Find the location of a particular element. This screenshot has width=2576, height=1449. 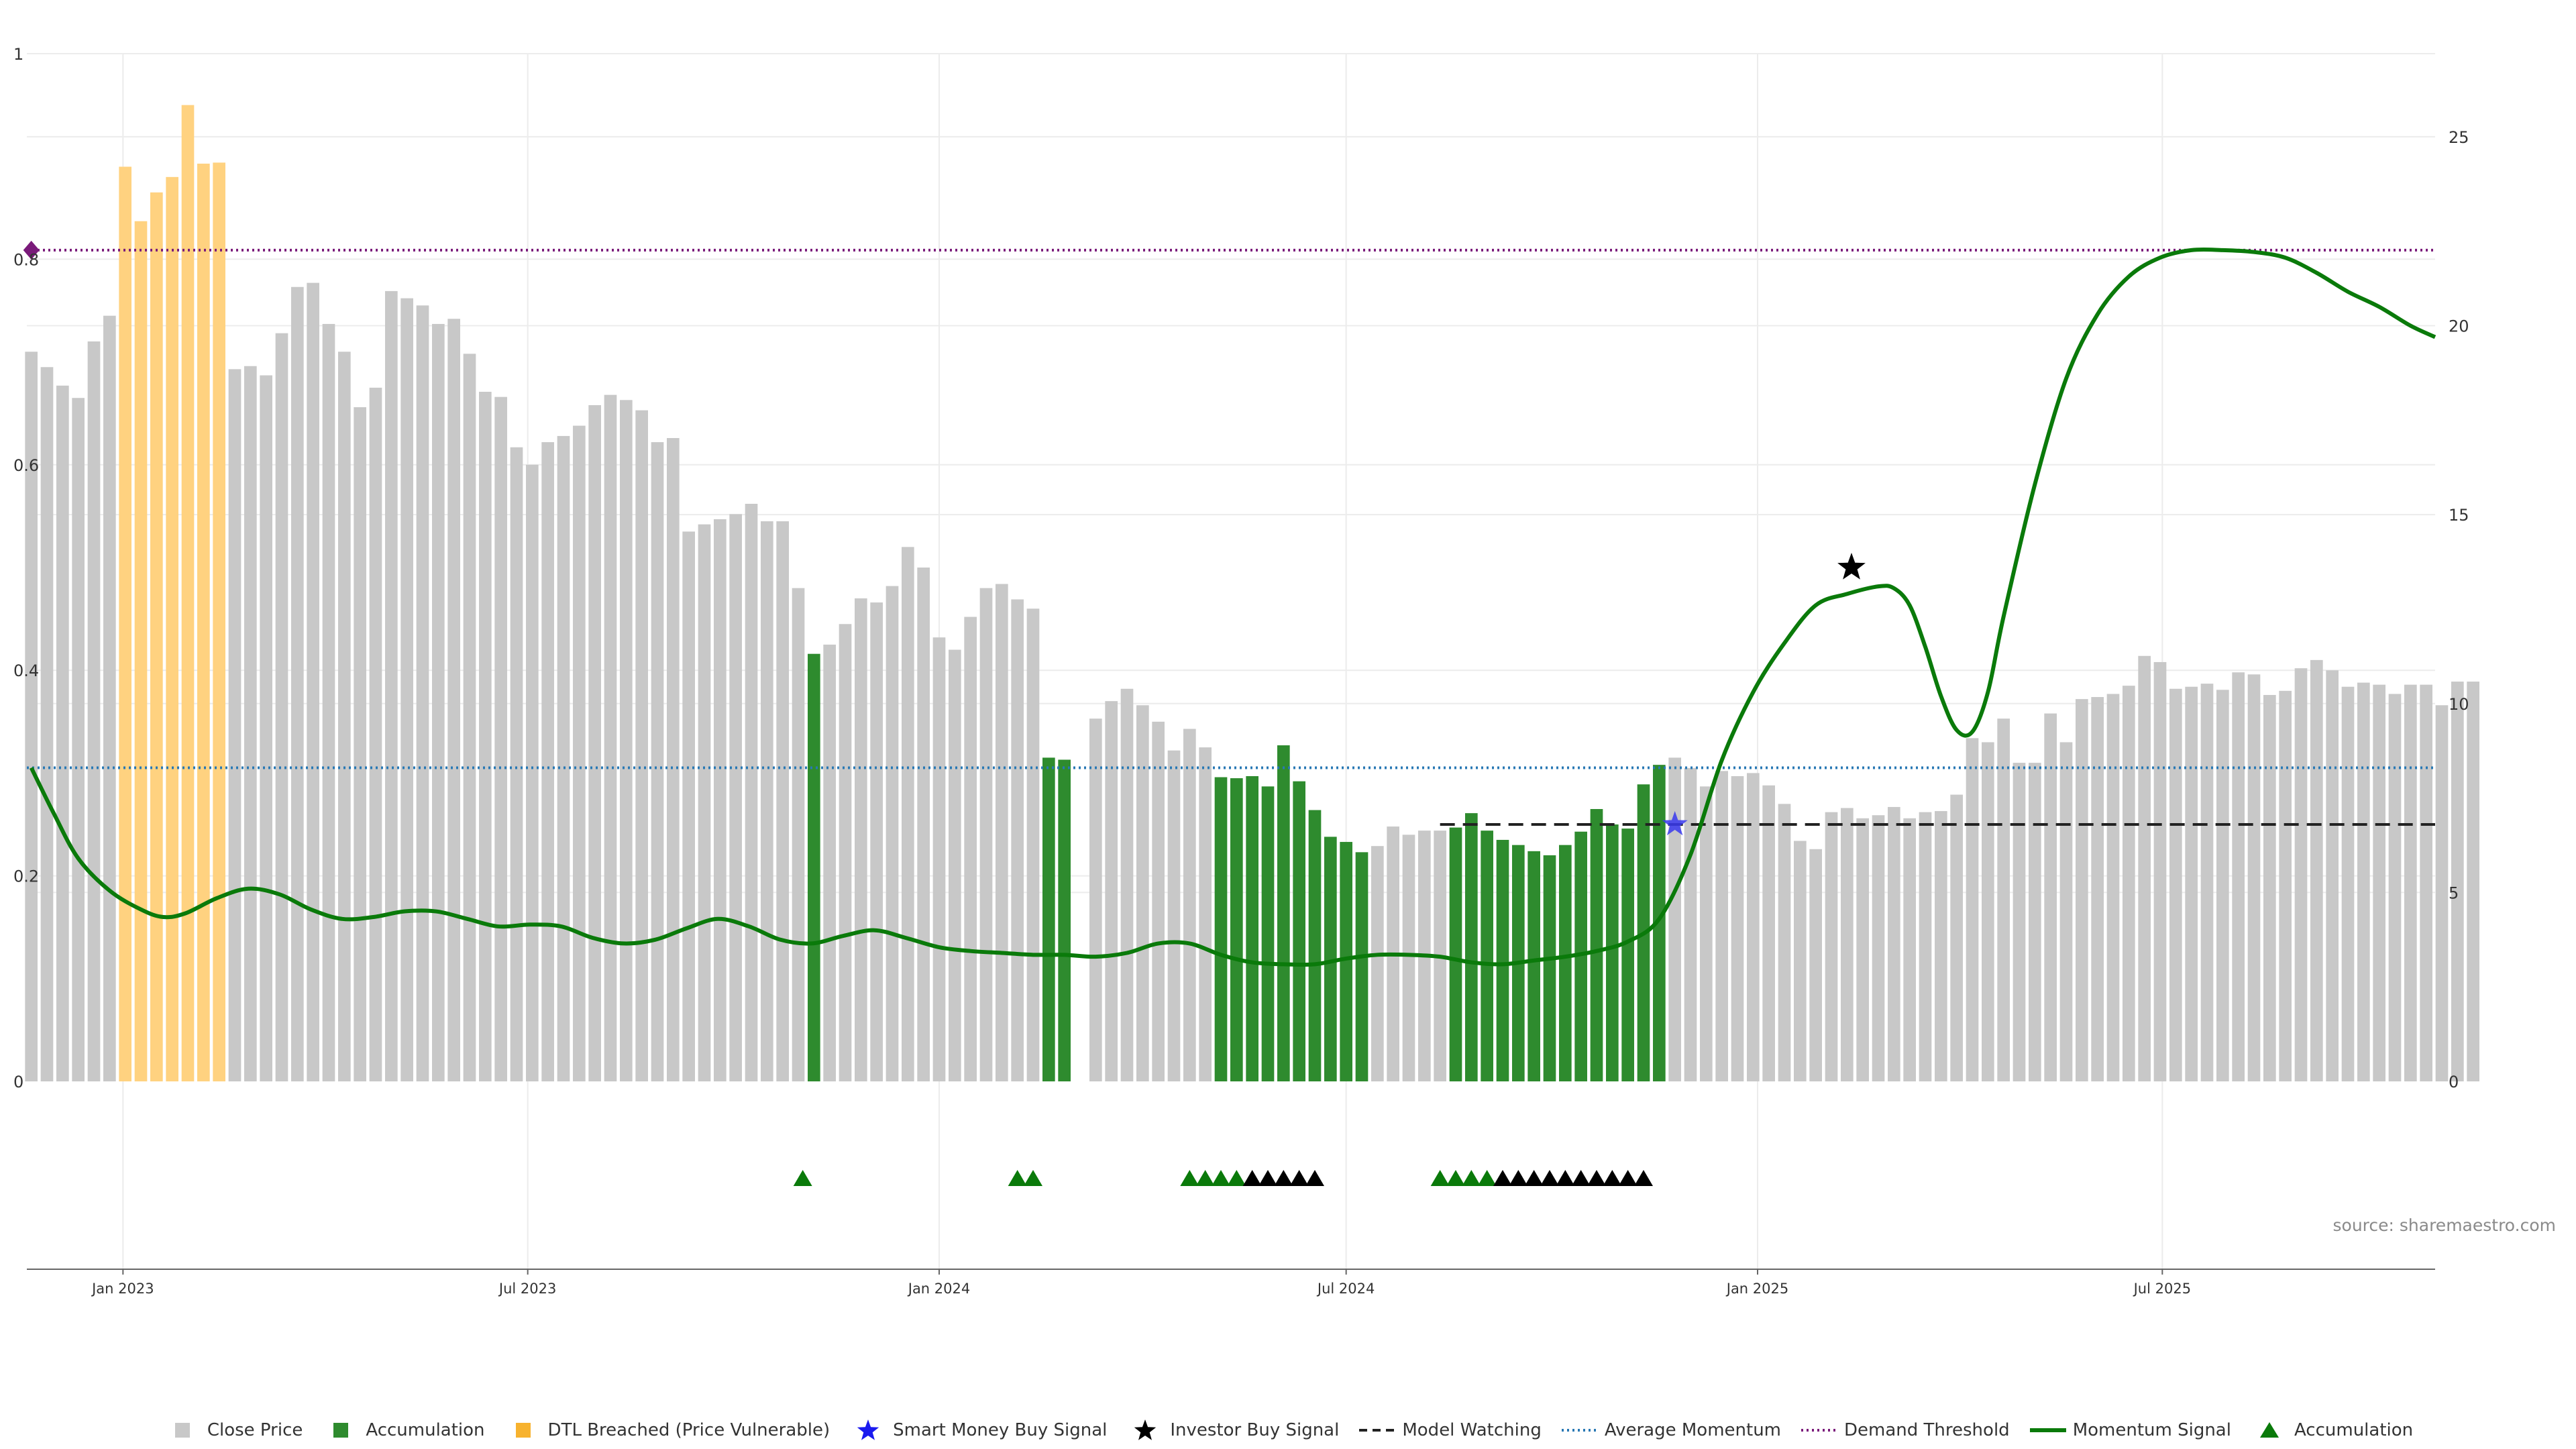

investor-buy-star is located at coordinates (1851, 566).